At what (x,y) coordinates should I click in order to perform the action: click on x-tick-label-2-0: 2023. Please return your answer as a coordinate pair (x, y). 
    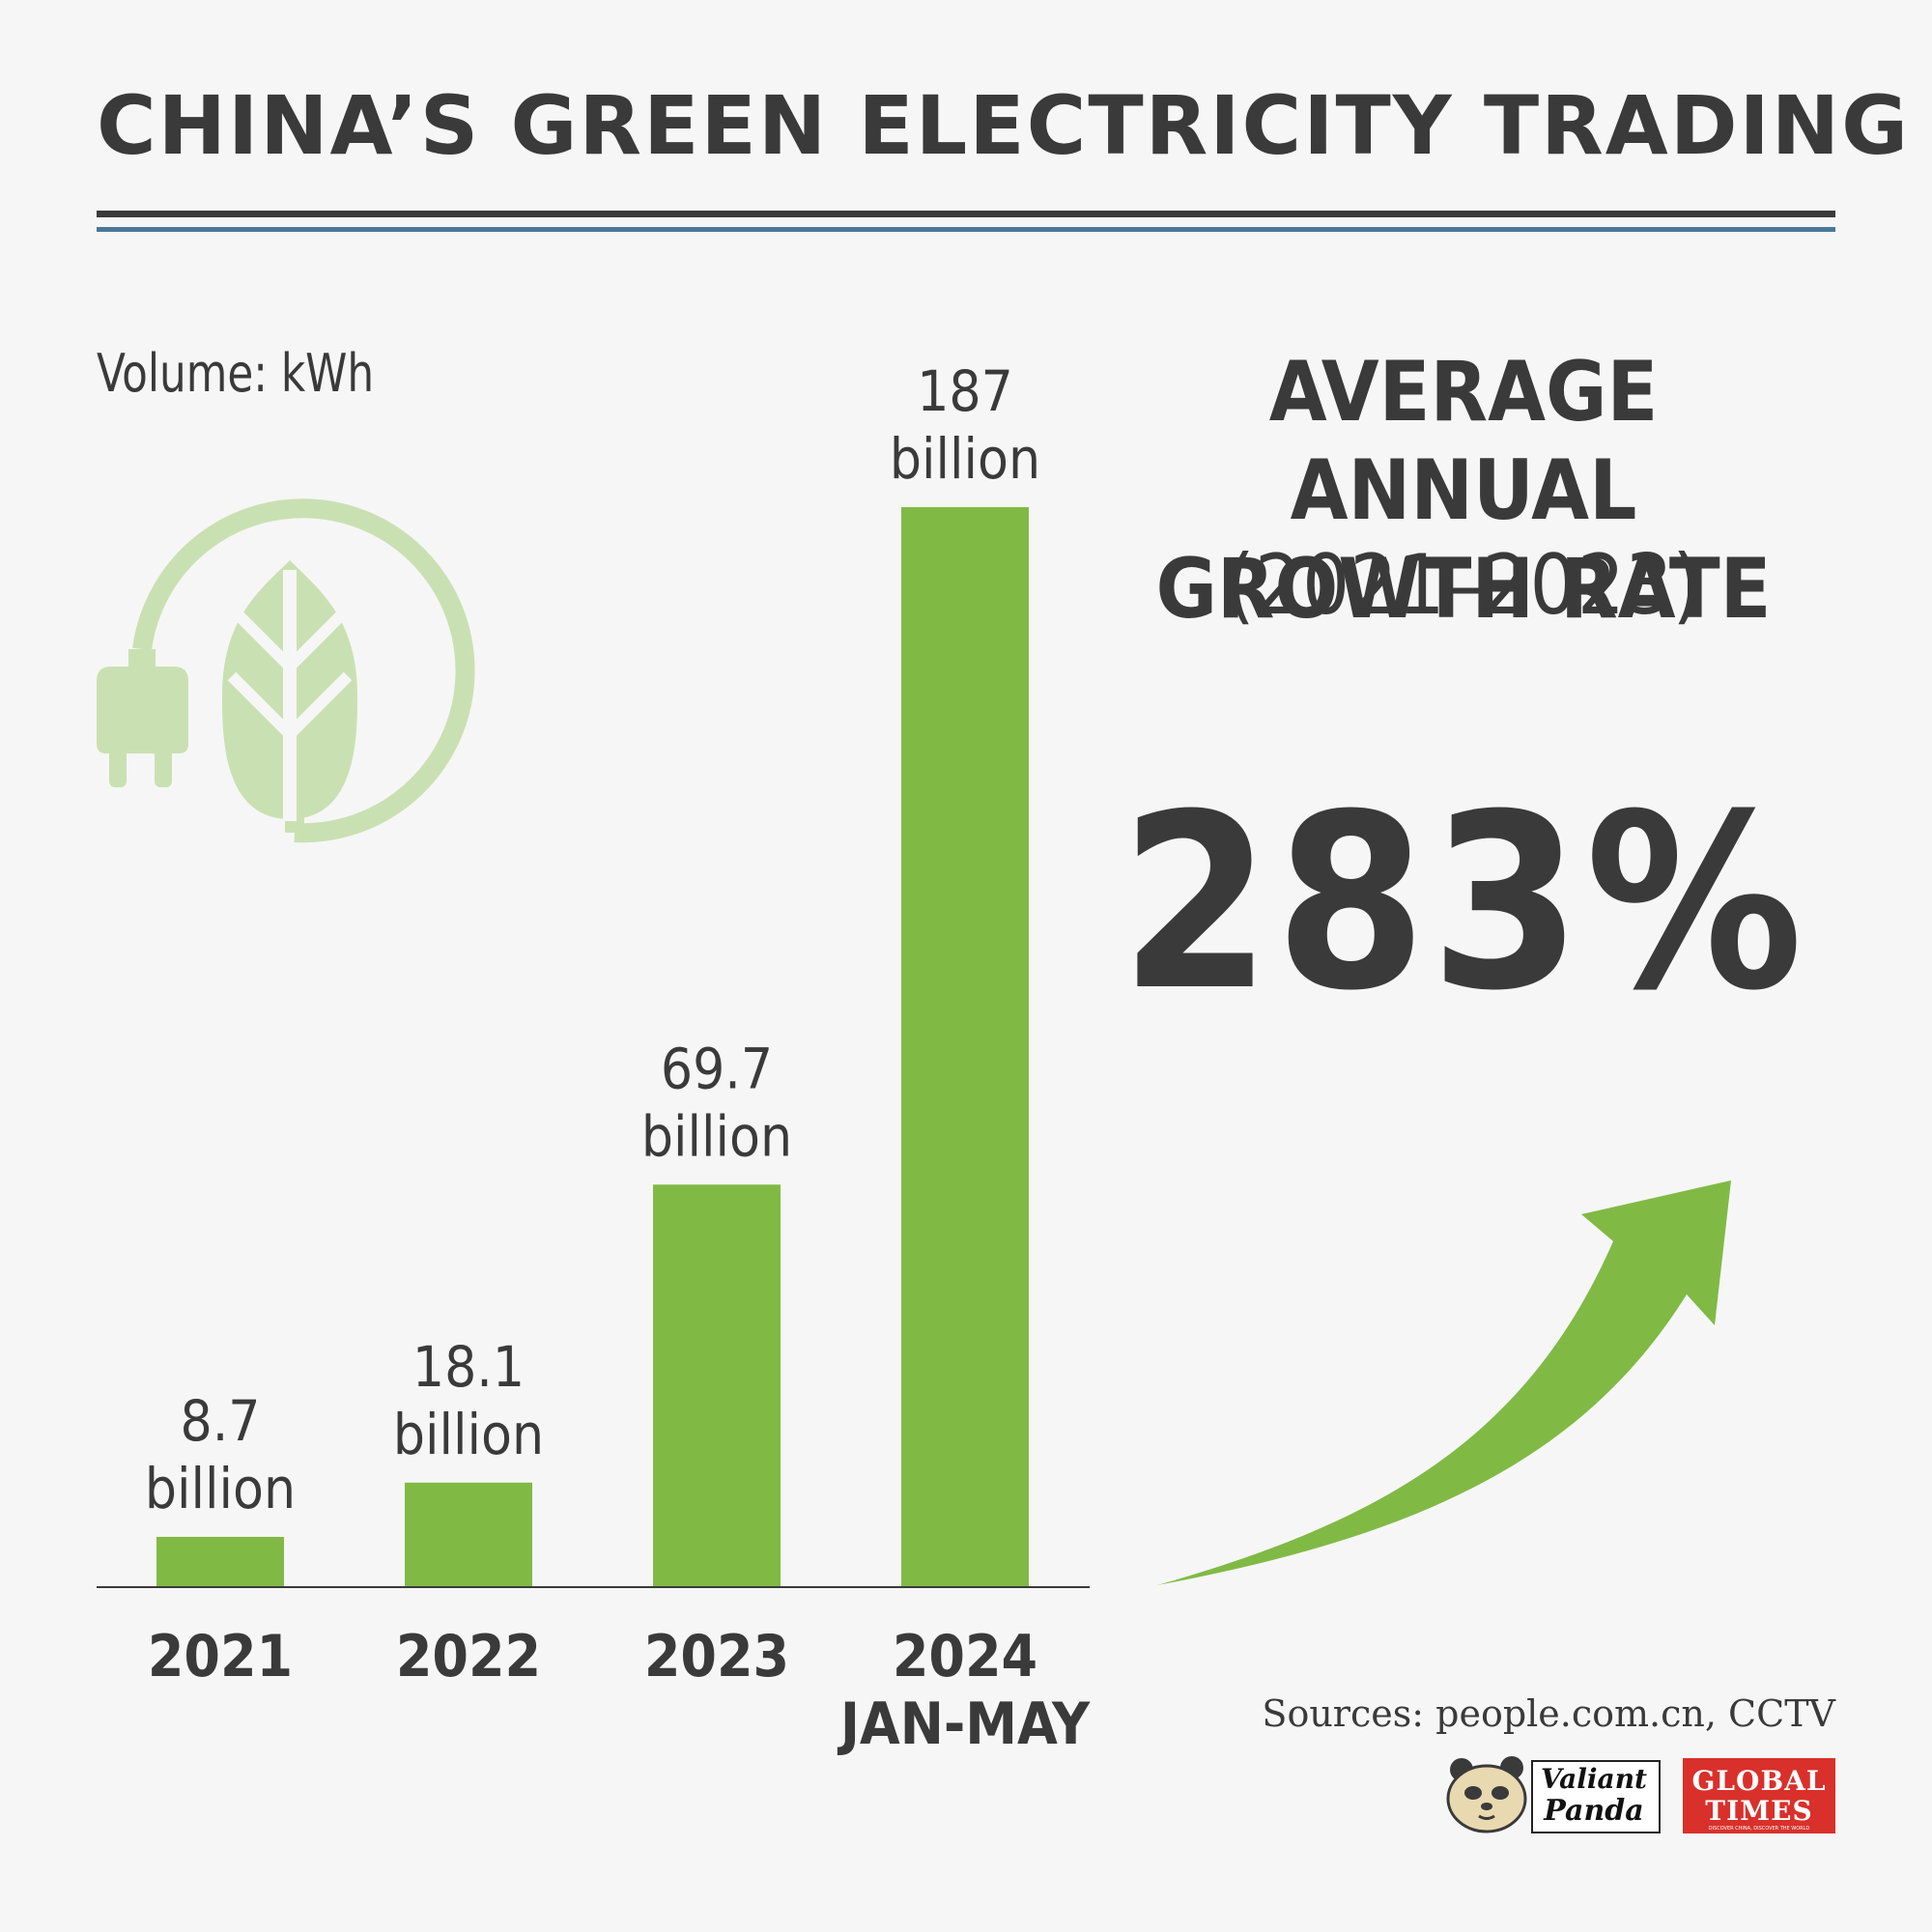
    Looking at the image, I should click on (716, 1656).